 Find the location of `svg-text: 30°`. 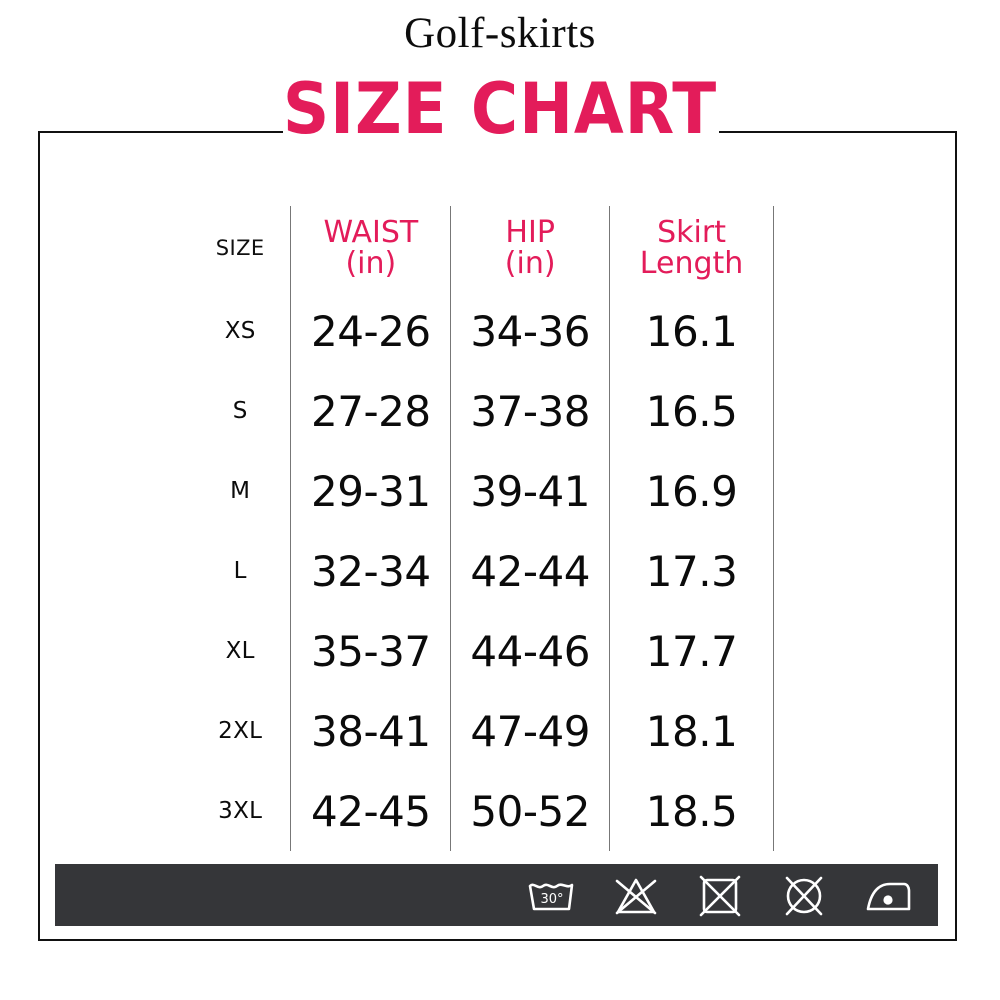

svg-text: 30° is located at coordinates (551, 899).